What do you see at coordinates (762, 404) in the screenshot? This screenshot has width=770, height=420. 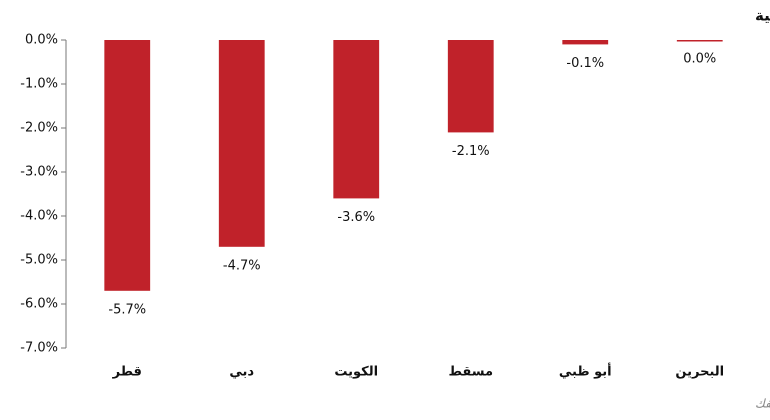 I see `source-note: المصدر: إدارة البحوث - كميفك` at bounding box center [762, 404].